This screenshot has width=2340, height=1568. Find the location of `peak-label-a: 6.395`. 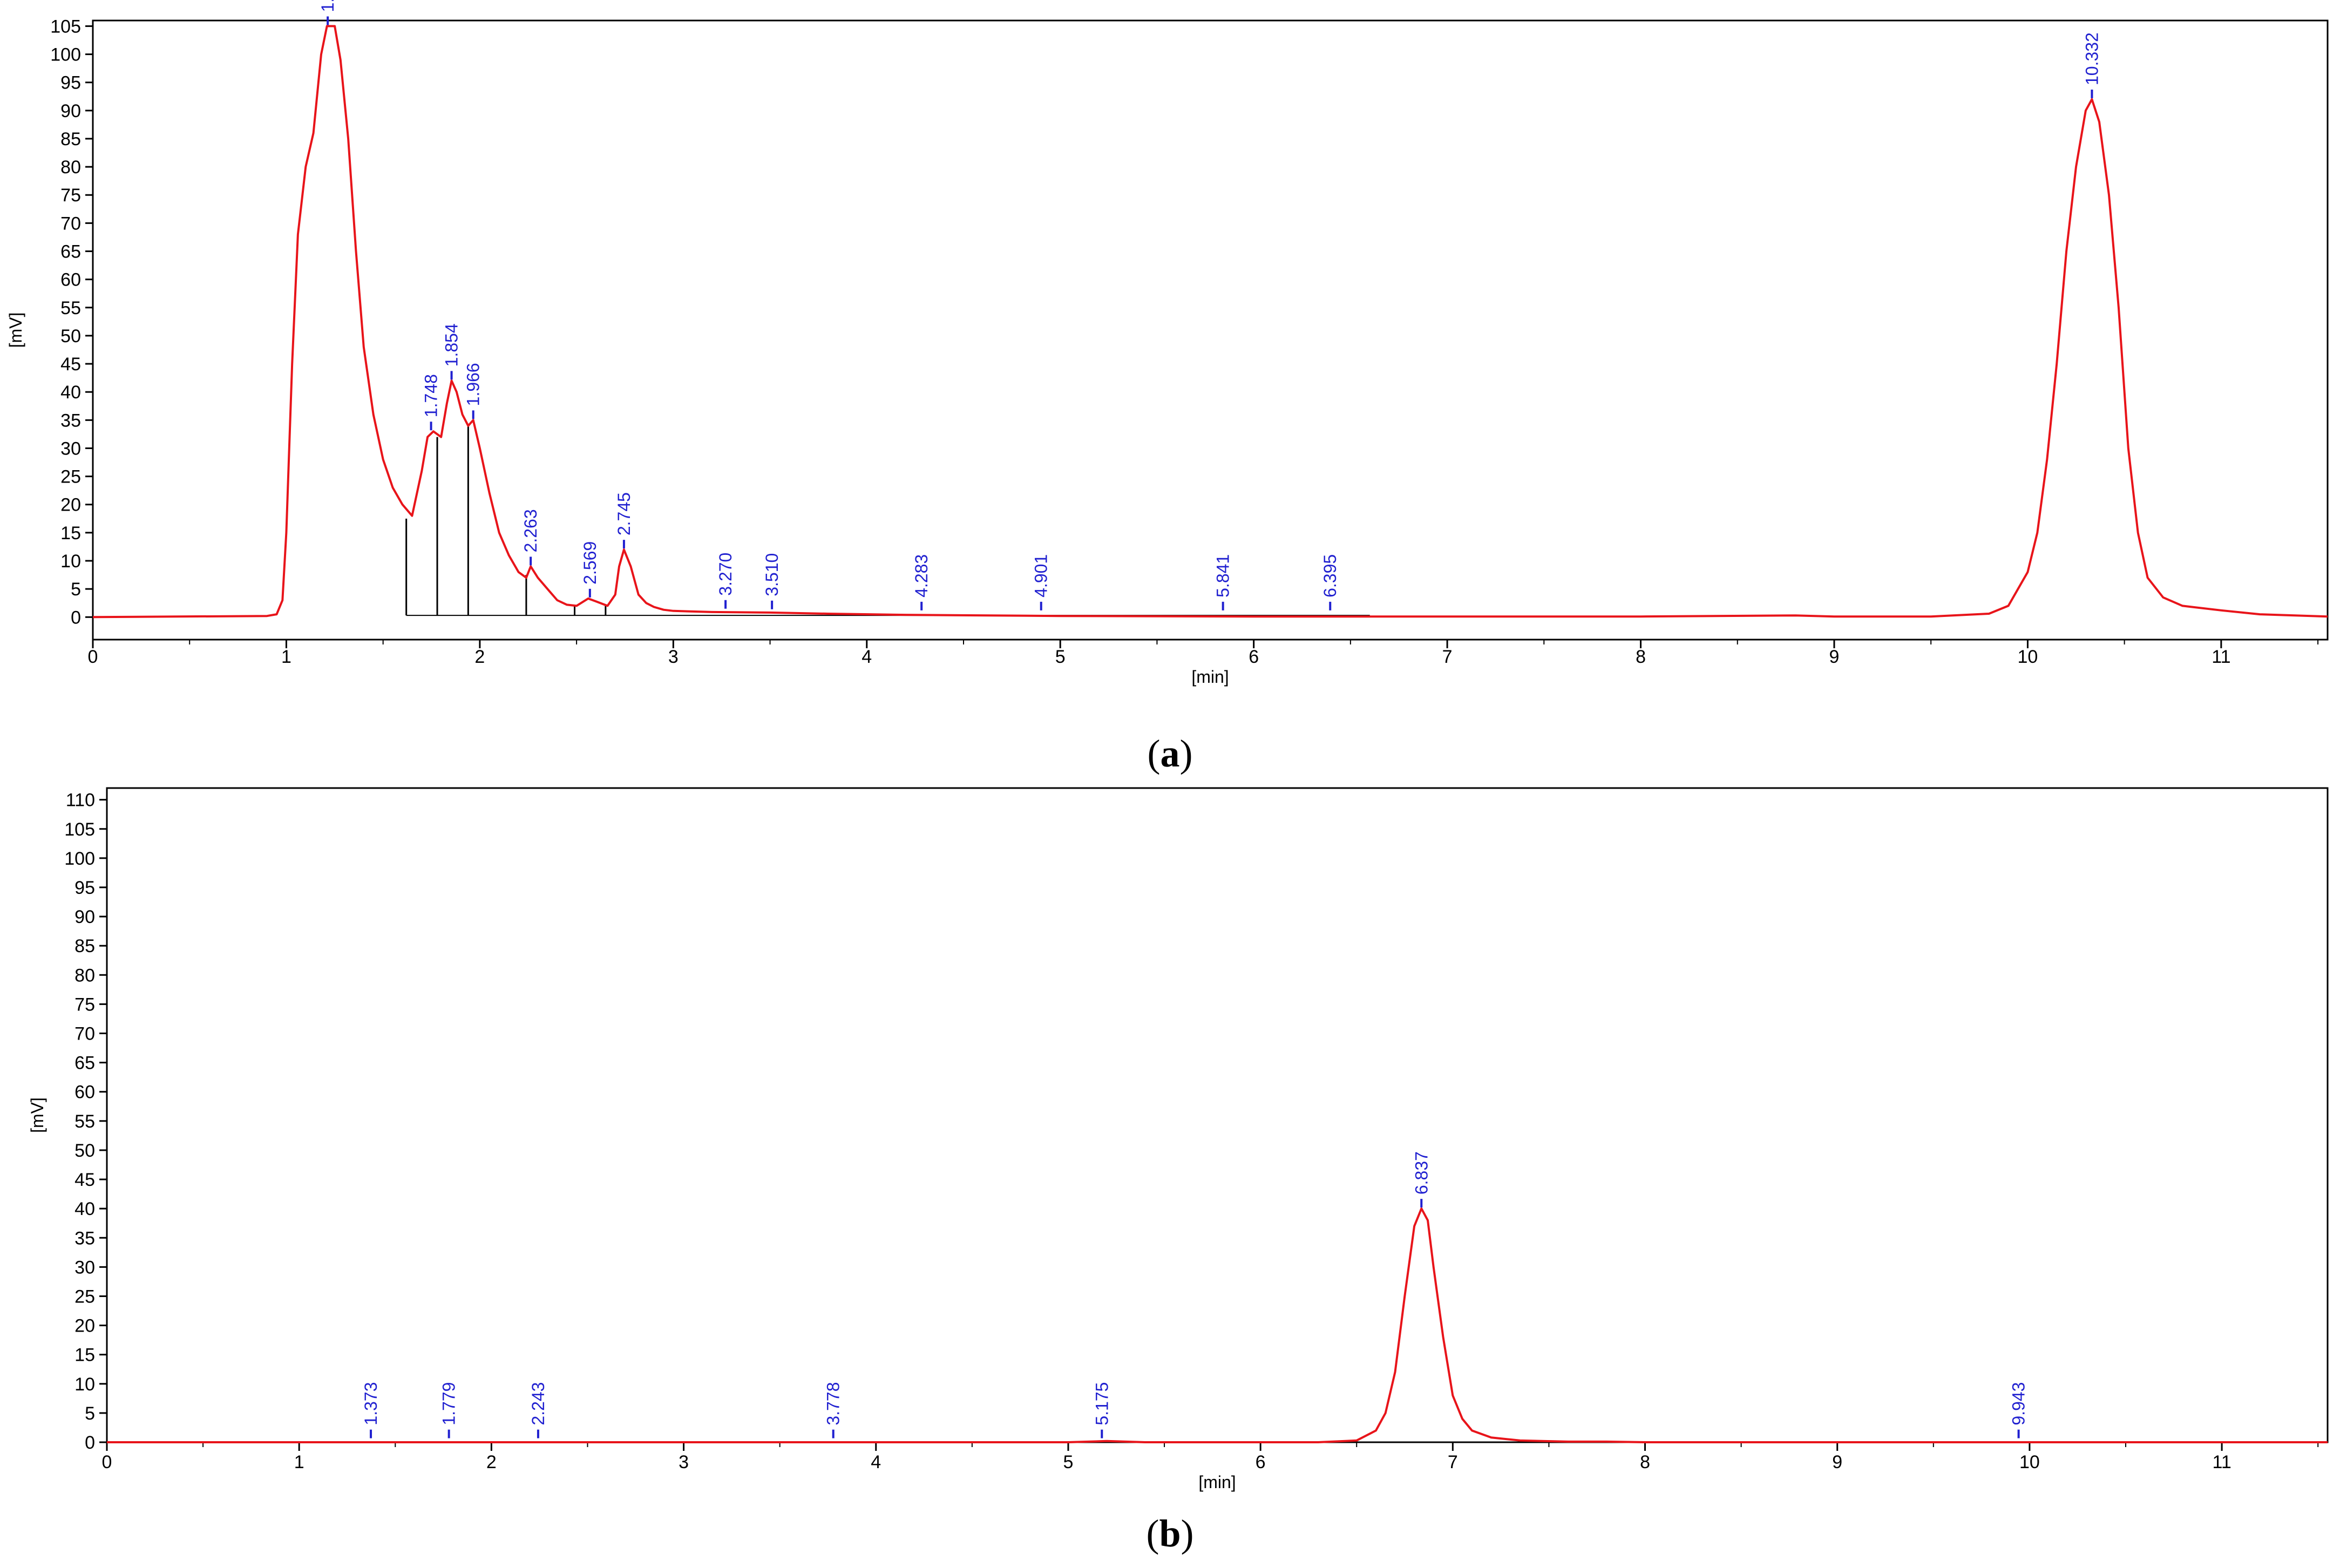

peak-label-a: 6.395 is located at coordinates (1330, 576).